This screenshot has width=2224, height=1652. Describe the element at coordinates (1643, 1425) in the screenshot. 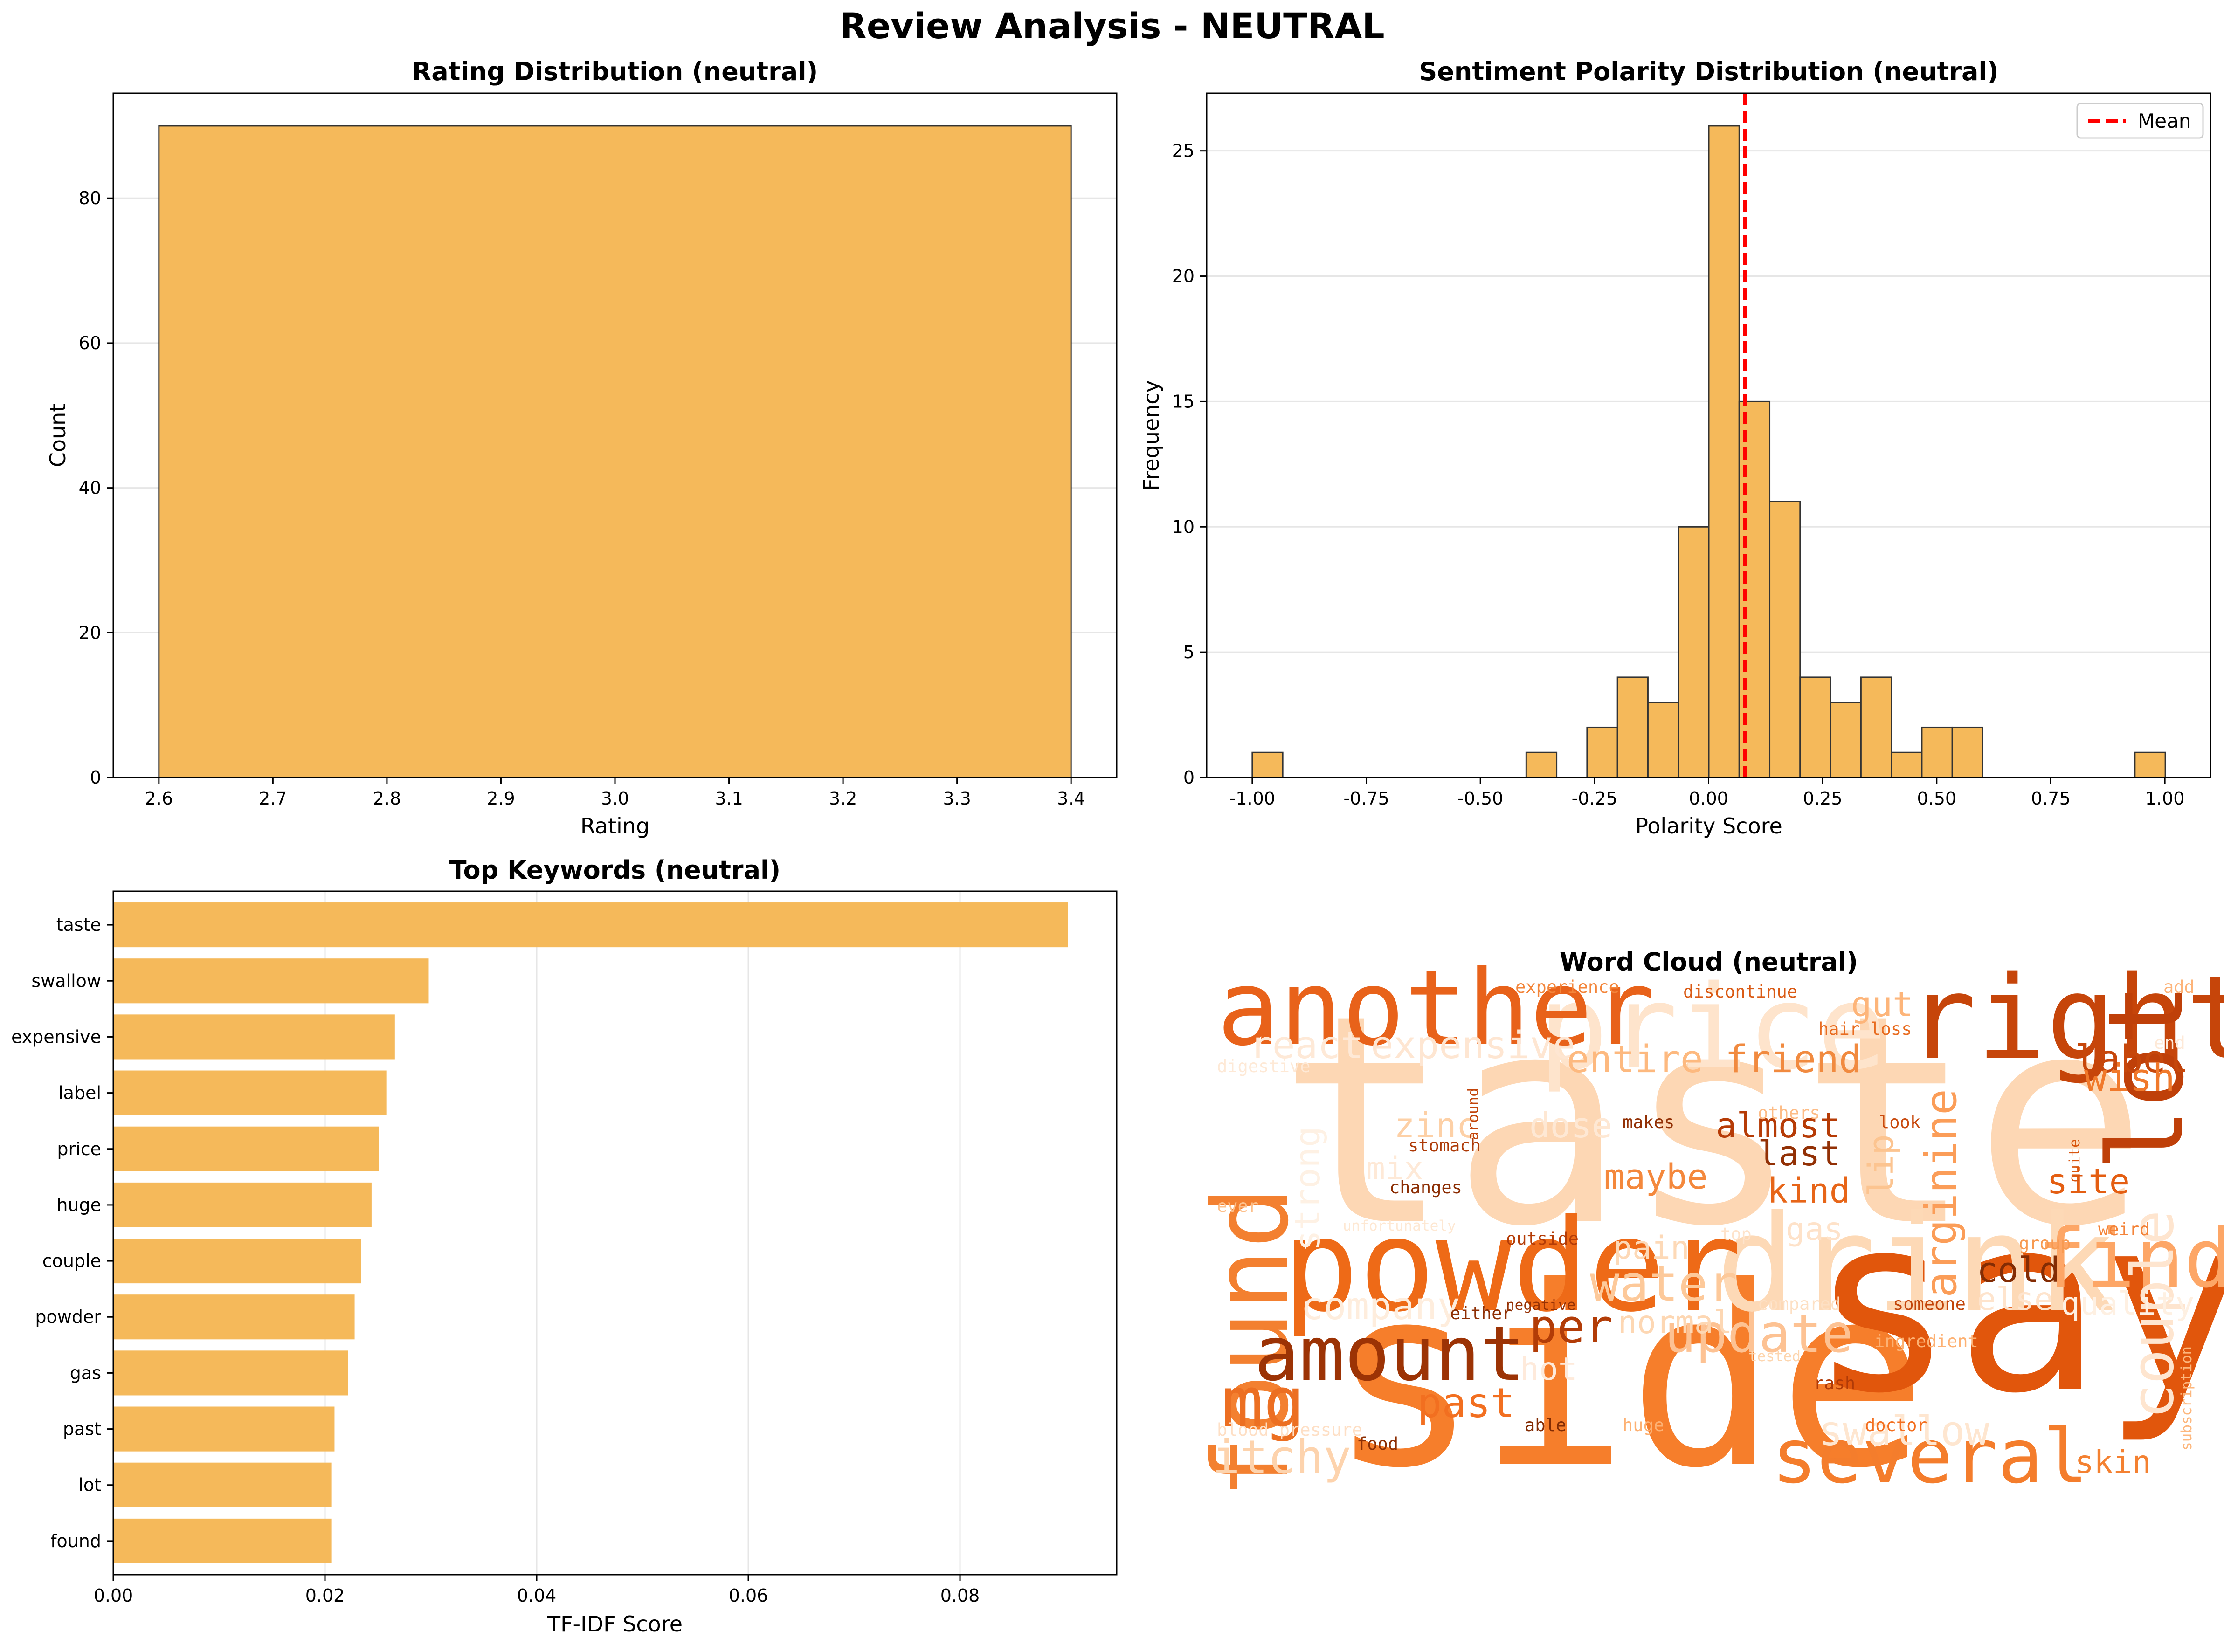

I see `wordcloud-word: huge` at that location.